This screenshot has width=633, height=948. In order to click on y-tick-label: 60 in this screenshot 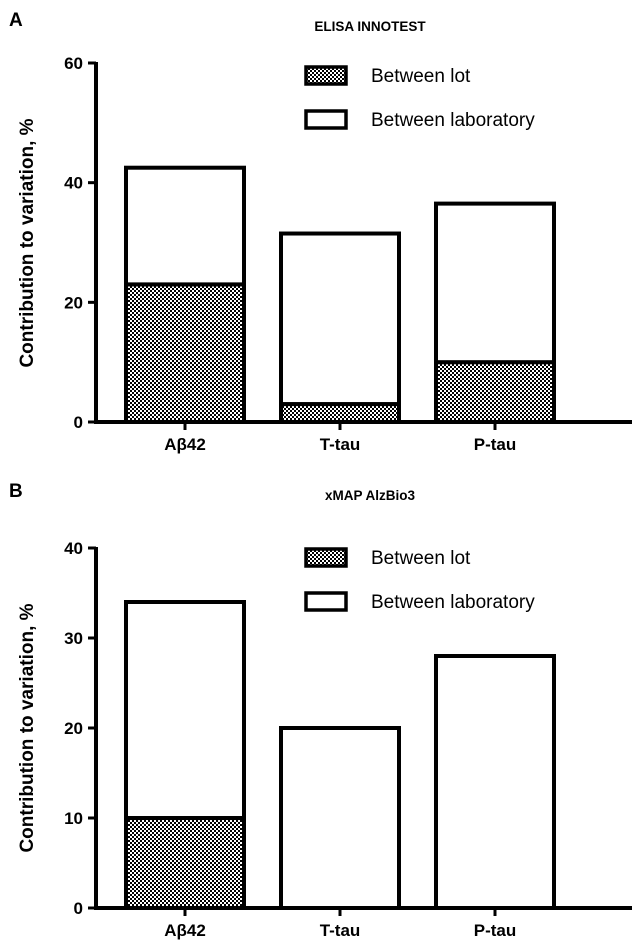, I will do `click(73, 63)`.